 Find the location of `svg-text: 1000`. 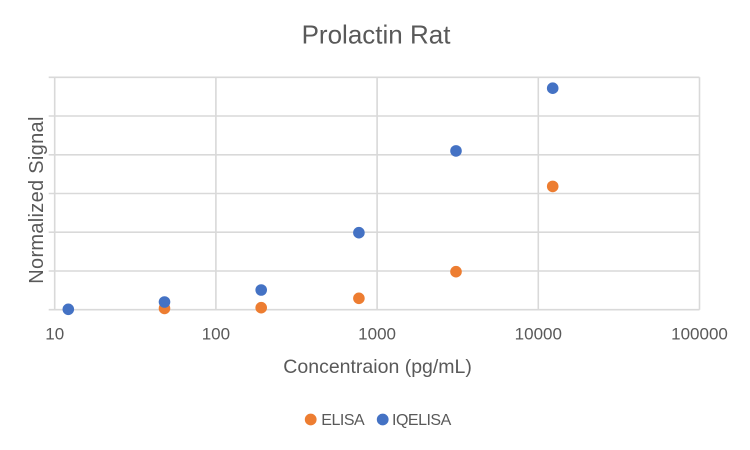

svg-text: 1000 is located at coordinates (377, 334).